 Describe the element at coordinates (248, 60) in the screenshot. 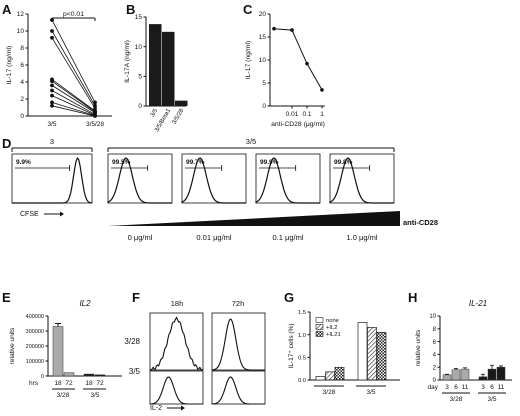

I see `panel-c-y-label: IL-17 (ng/ml)` at that location.